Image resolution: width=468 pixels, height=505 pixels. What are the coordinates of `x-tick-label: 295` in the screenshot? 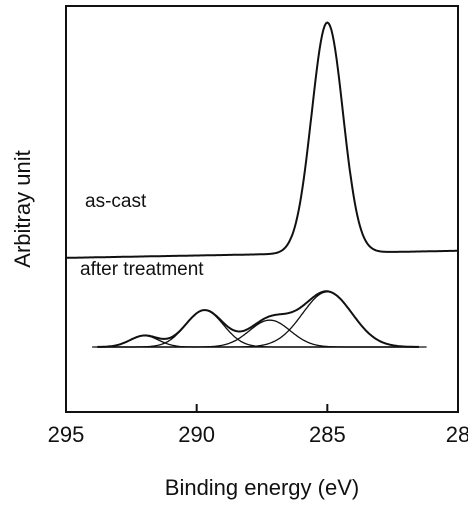 It's located at (66, 434).